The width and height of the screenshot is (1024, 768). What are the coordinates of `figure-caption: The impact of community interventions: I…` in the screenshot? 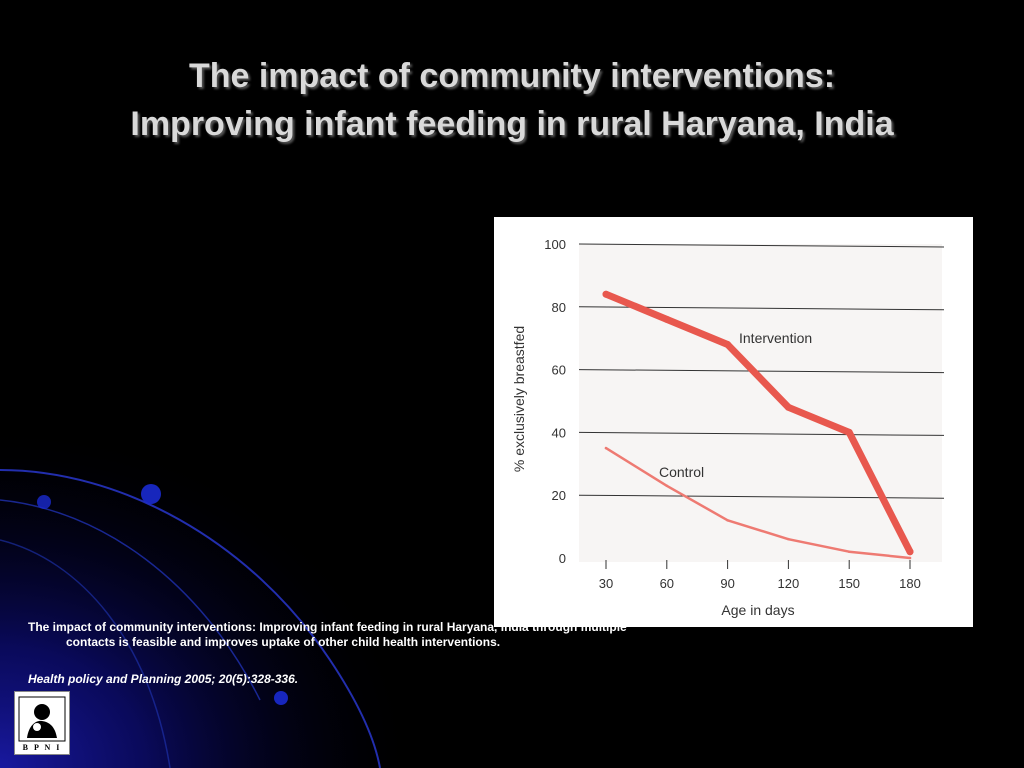 It's located at (408, 635).